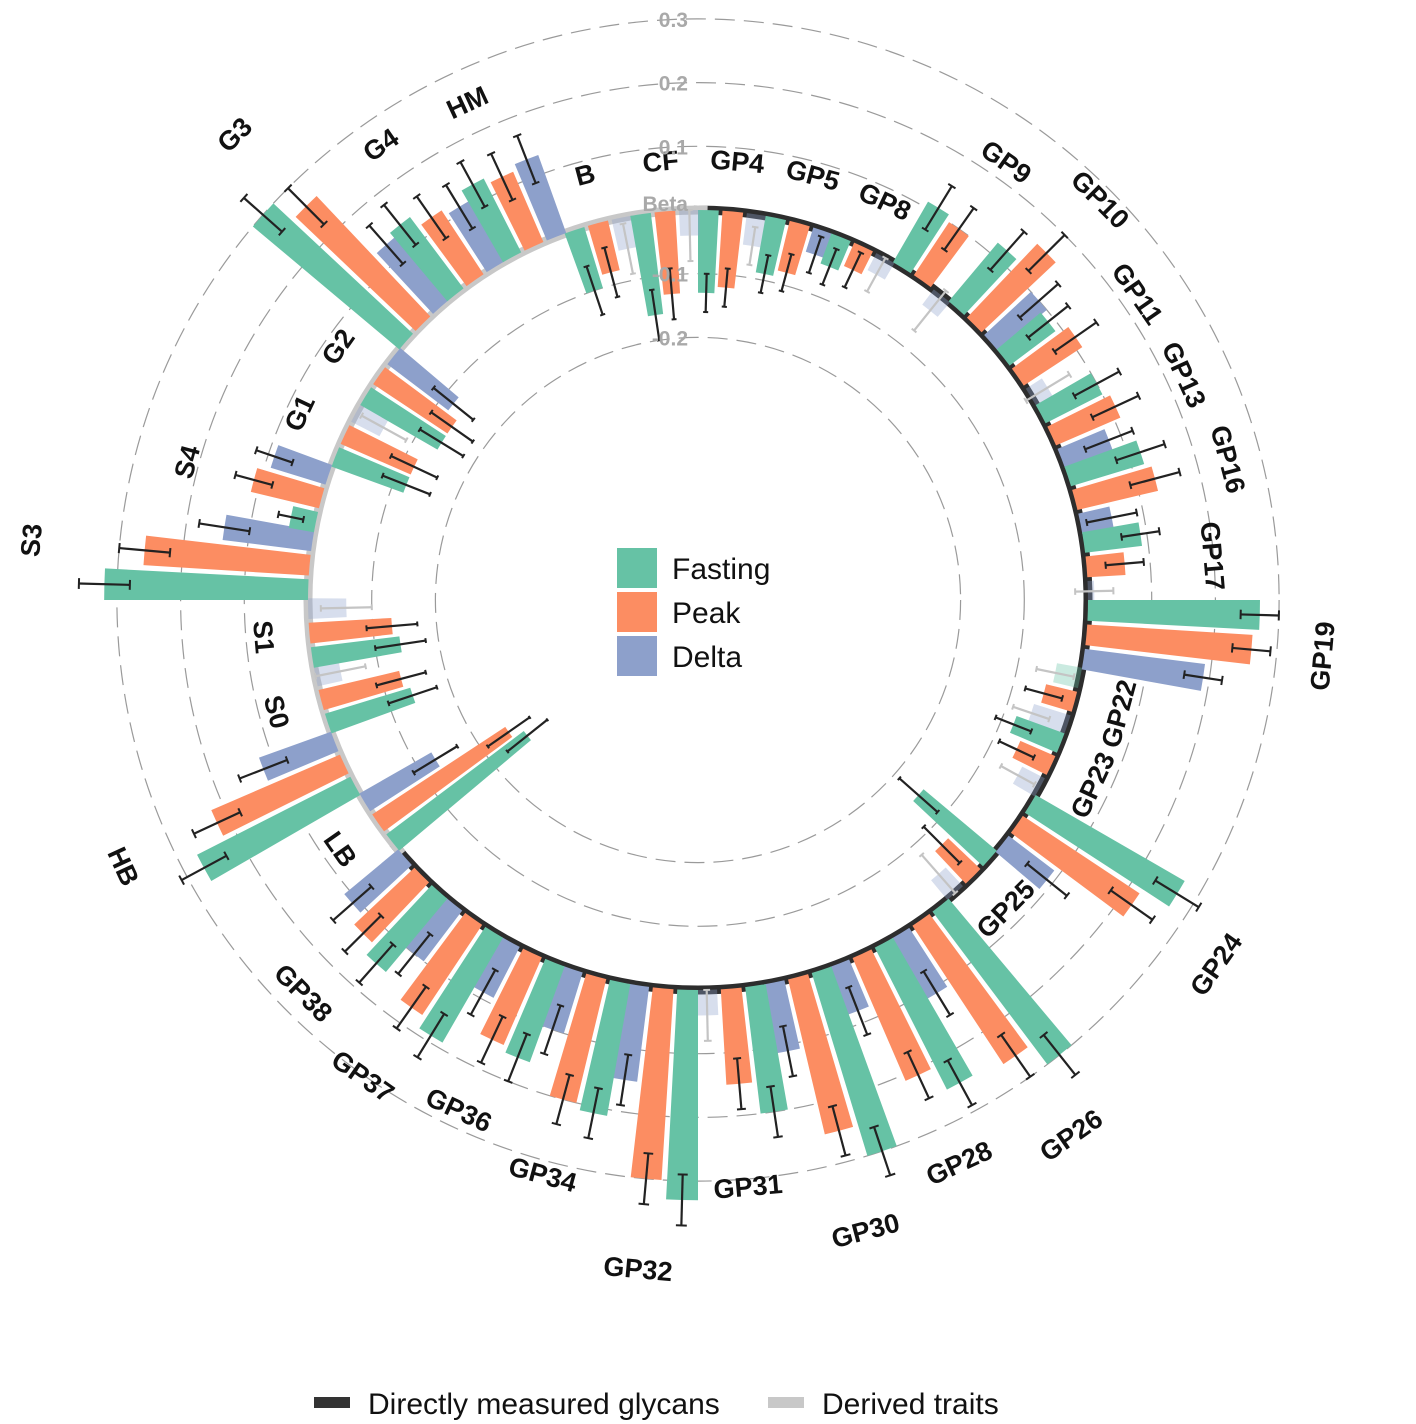 This screenshot has height=1424, width=1416. Describe the element at coordinates (854, 1061) in the screenshot. I see `bar-gp30-fasting` at that location.